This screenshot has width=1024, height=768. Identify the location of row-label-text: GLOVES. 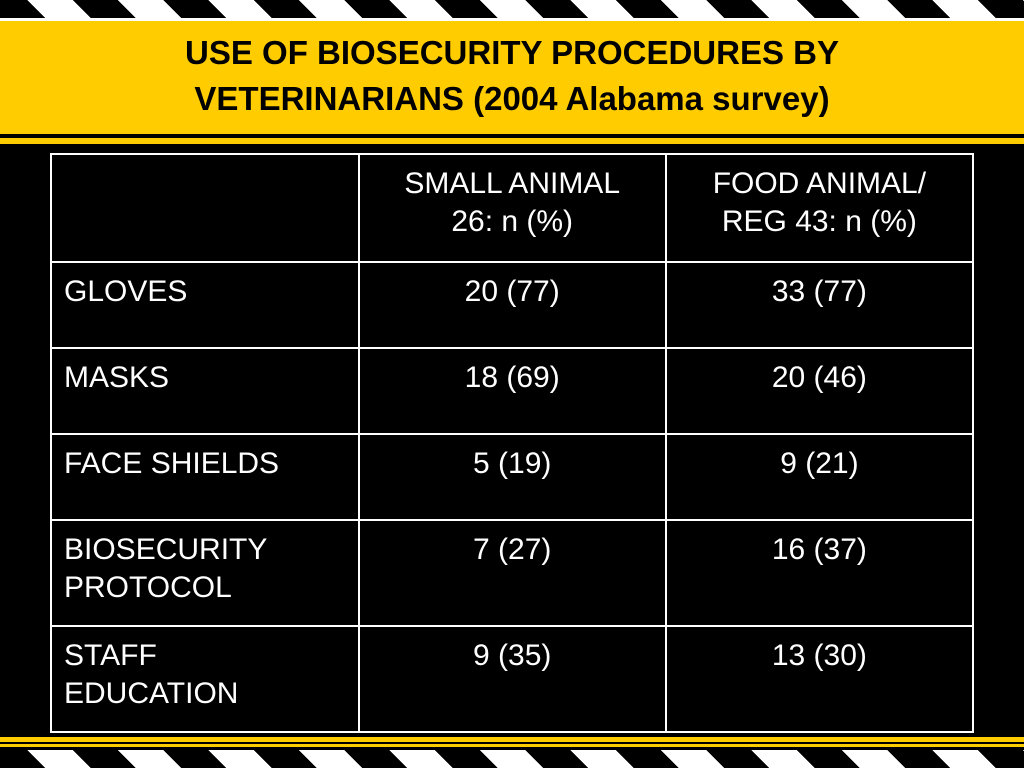
(126, 291).